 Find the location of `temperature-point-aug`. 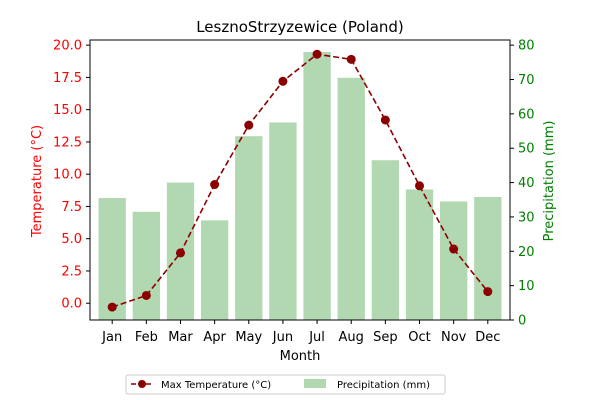

temperature-point-aug is located at coordinates (351, 59).